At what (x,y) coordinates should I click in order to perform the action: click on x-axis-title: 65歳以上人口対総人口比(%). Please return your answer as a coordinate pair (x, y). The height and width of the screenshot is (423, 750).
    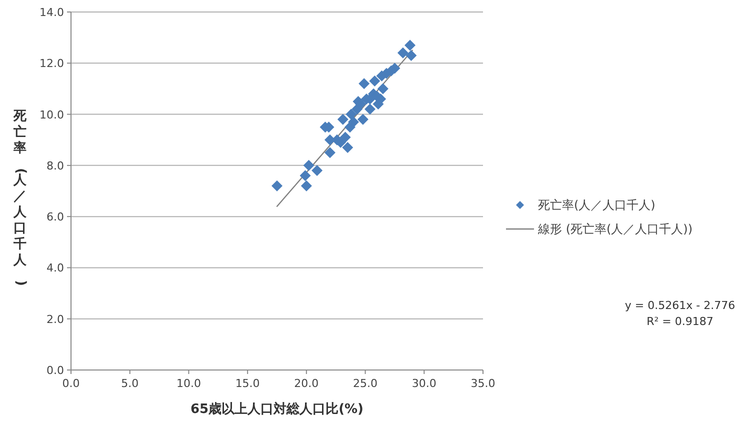
    Looking at the image, I should click on (277, 409).